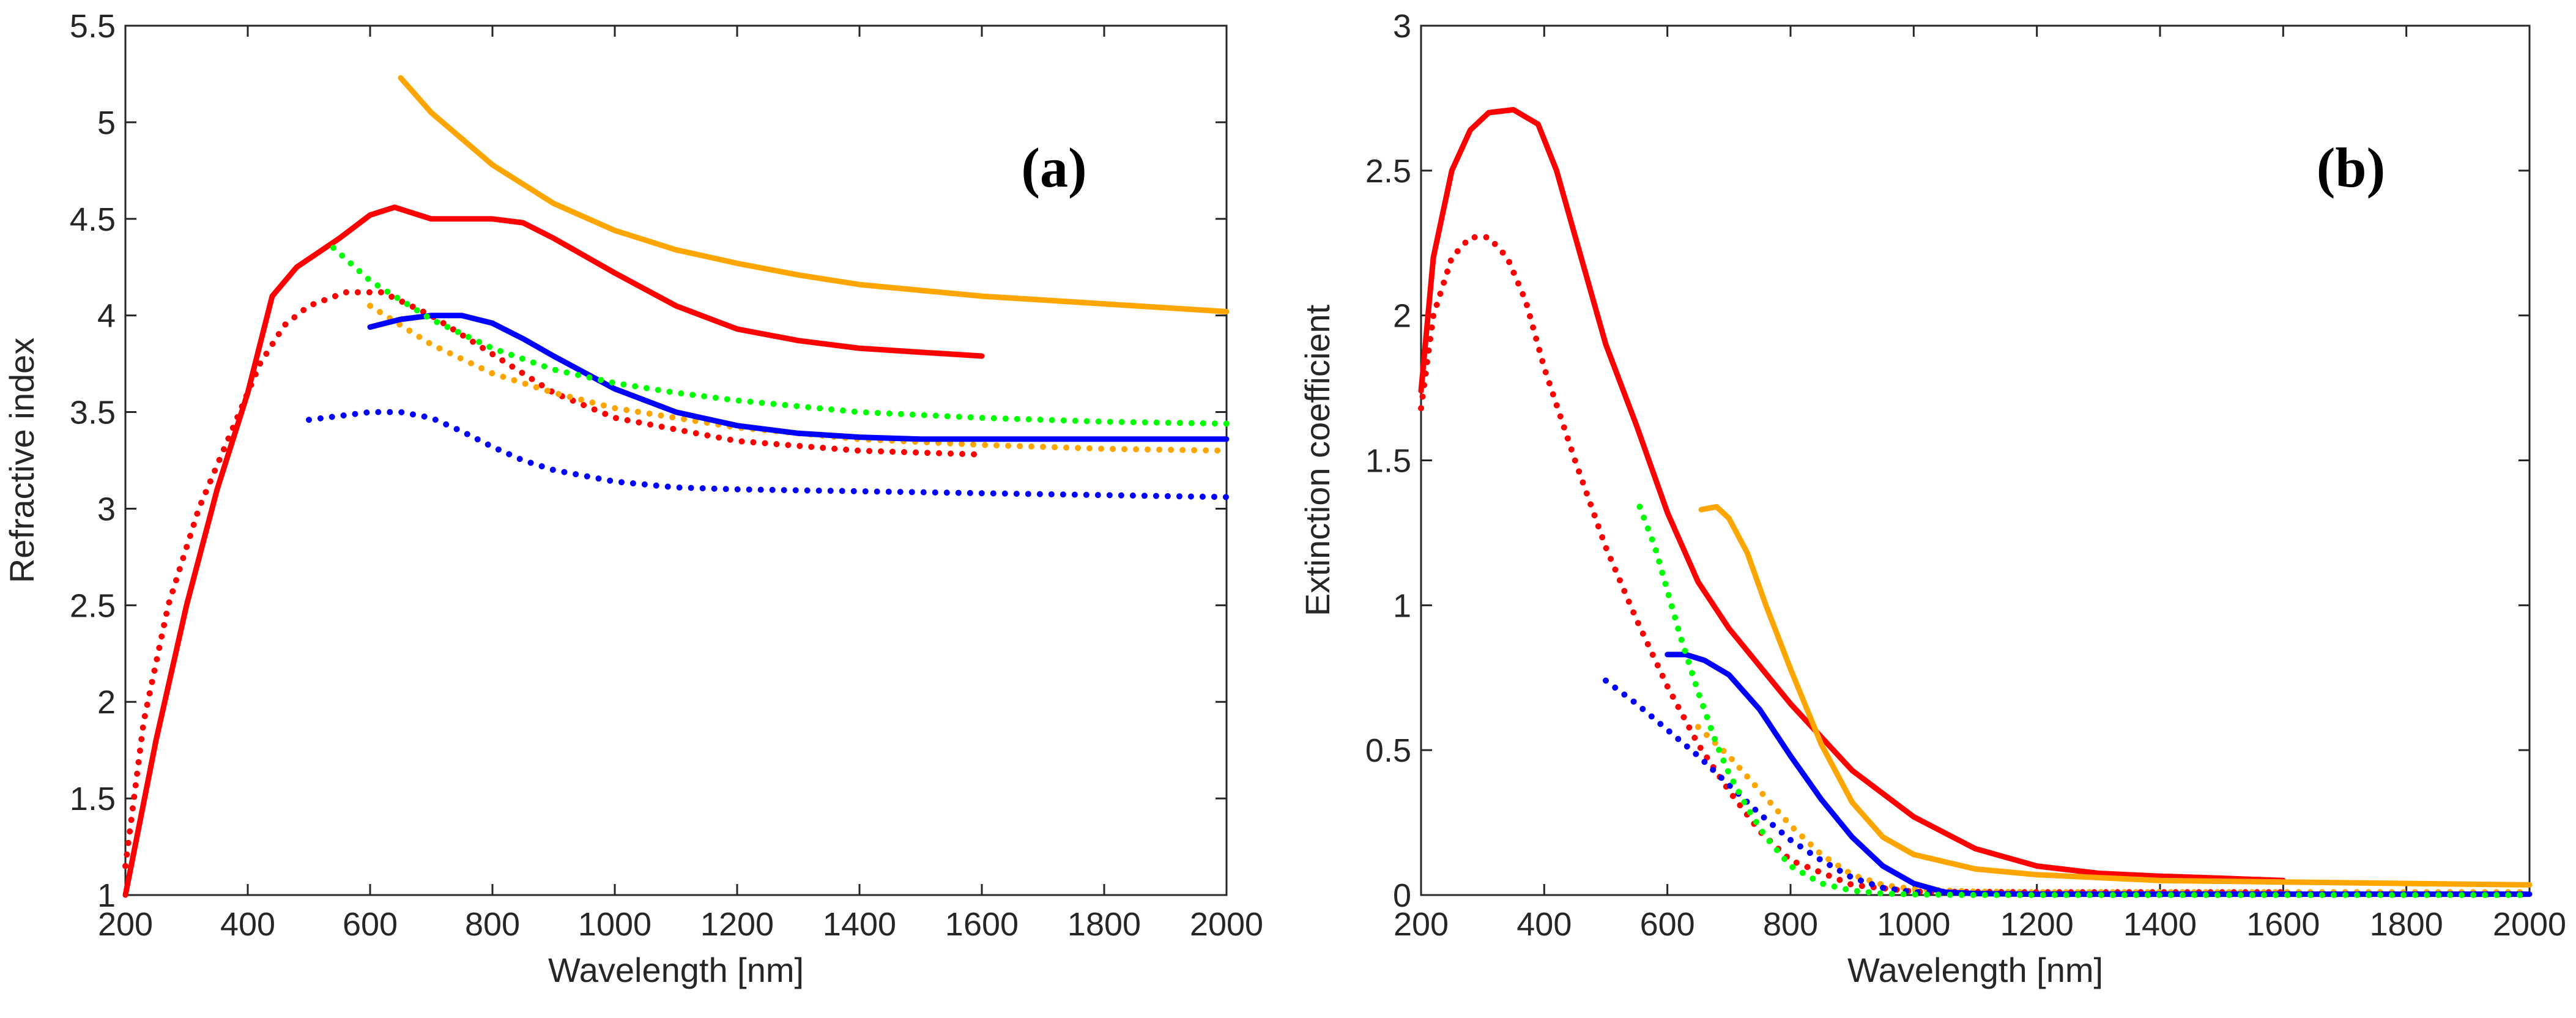  Describe the element at coordinates (106, 123) in the screenshot. I see `y-tick-label: 5` at that location.